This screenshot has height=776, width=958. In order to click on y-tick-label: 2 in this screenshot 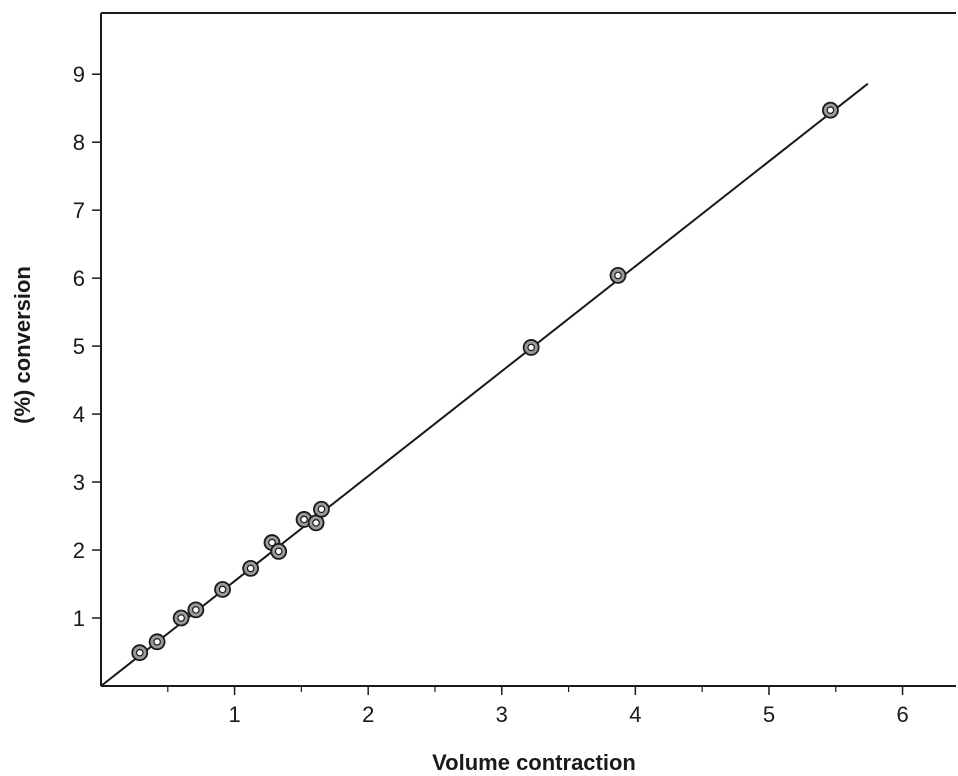, I will do `click(79, 550)`.